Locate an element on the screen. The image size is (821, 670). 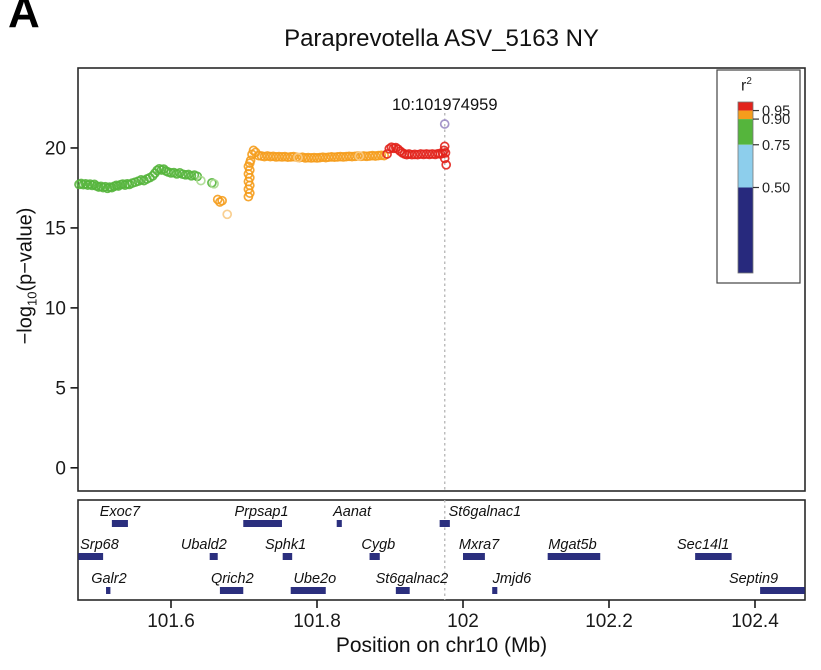
x-tick-label: 101.6 is located at coordinates (171, 621).